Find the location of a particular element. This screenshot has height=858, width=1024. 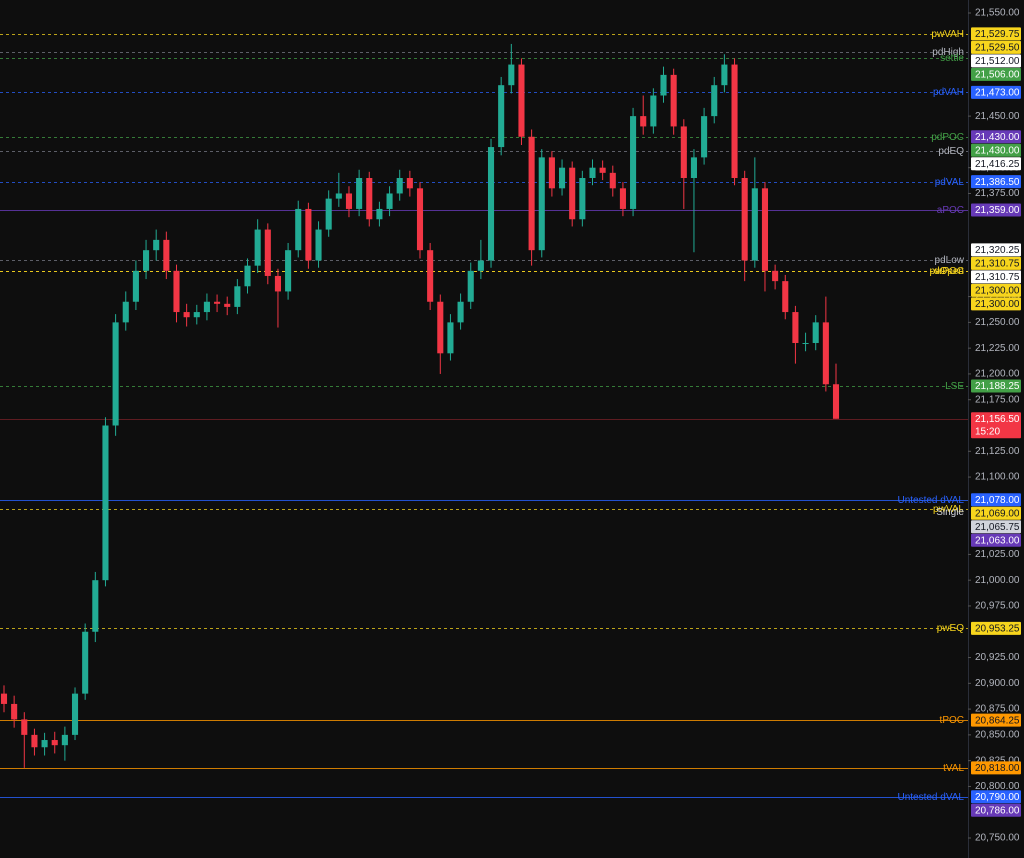

y-tick-label: 21,025.00 is located at coordinates (997, 554).